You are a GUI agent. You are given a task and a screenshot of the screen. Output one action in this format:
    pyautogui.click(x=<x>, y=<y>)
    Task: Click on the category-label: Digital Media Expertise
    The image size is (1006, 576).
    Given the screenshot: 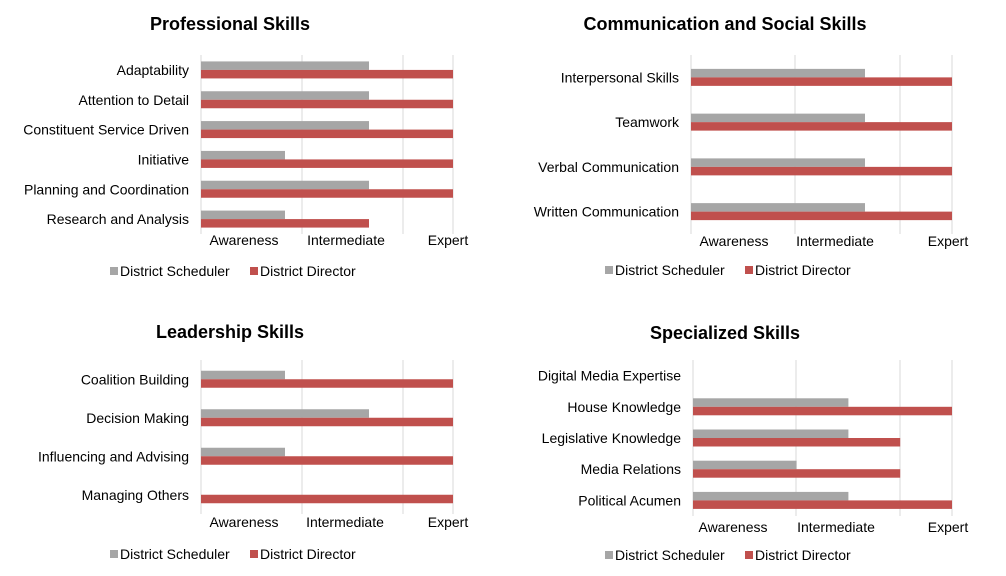 What is the action you would take?
    pyautogui.click(x=609, y=376)
    